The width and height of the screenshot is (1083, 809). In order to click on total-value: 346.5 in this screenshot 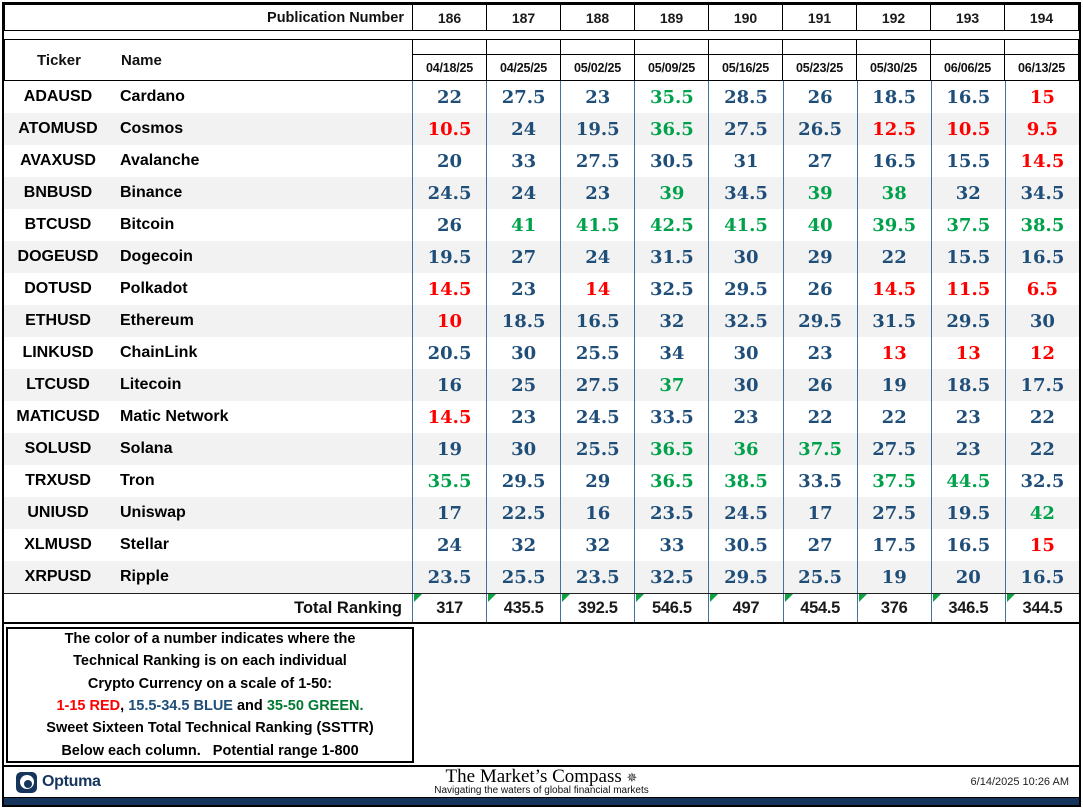, I will do `click(968, 607)`.